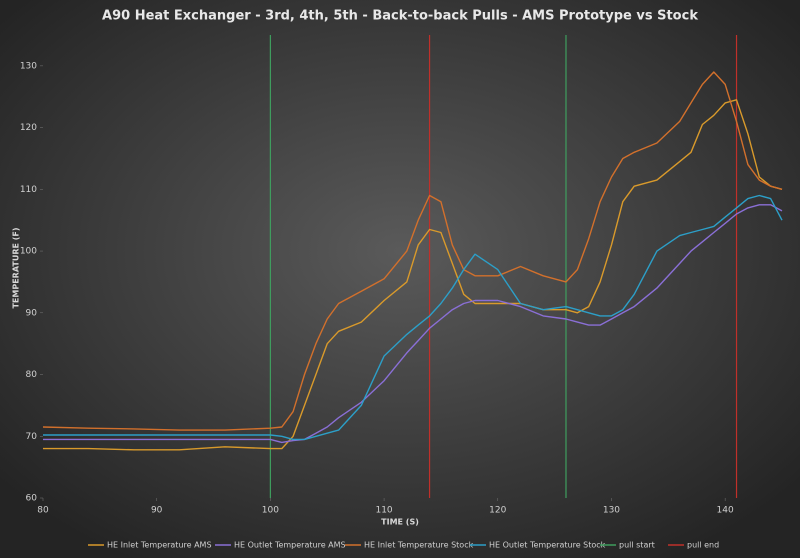 This screenshot has width=800, height=558. Describe the element at coordinates (419, 545) in the screenshot. I see `legend-label: HE Inlet Temperature Stock` at that location.